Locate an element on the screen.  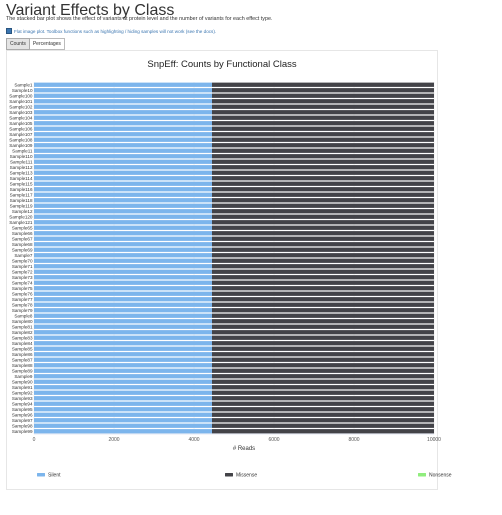
legend-swatch-nonsense is located at coordinates (422, 475).